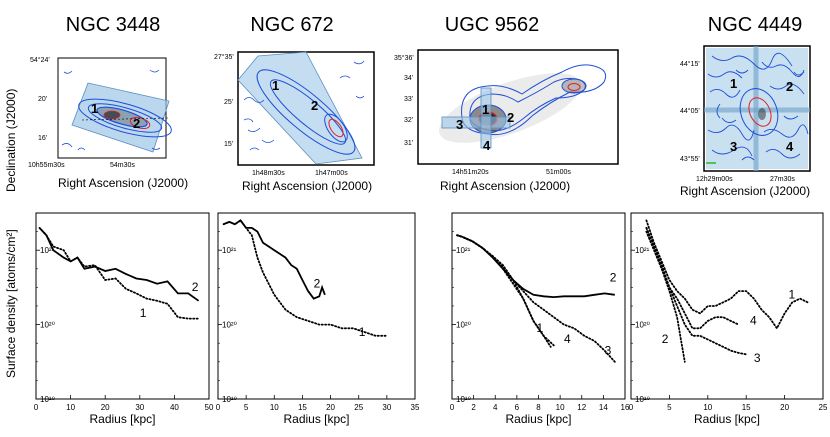 Image resolution: width=830 pixels, height=437 pixels. I want to click on xtick-label: 35, so click(415, 407).